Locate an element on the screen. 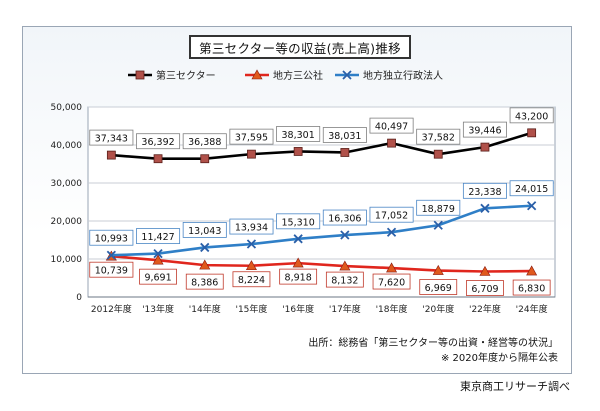 This screenshot has height=411, width=600. credit-text: 東京商工リサーチ調べ is located at coordinates (515, 386).